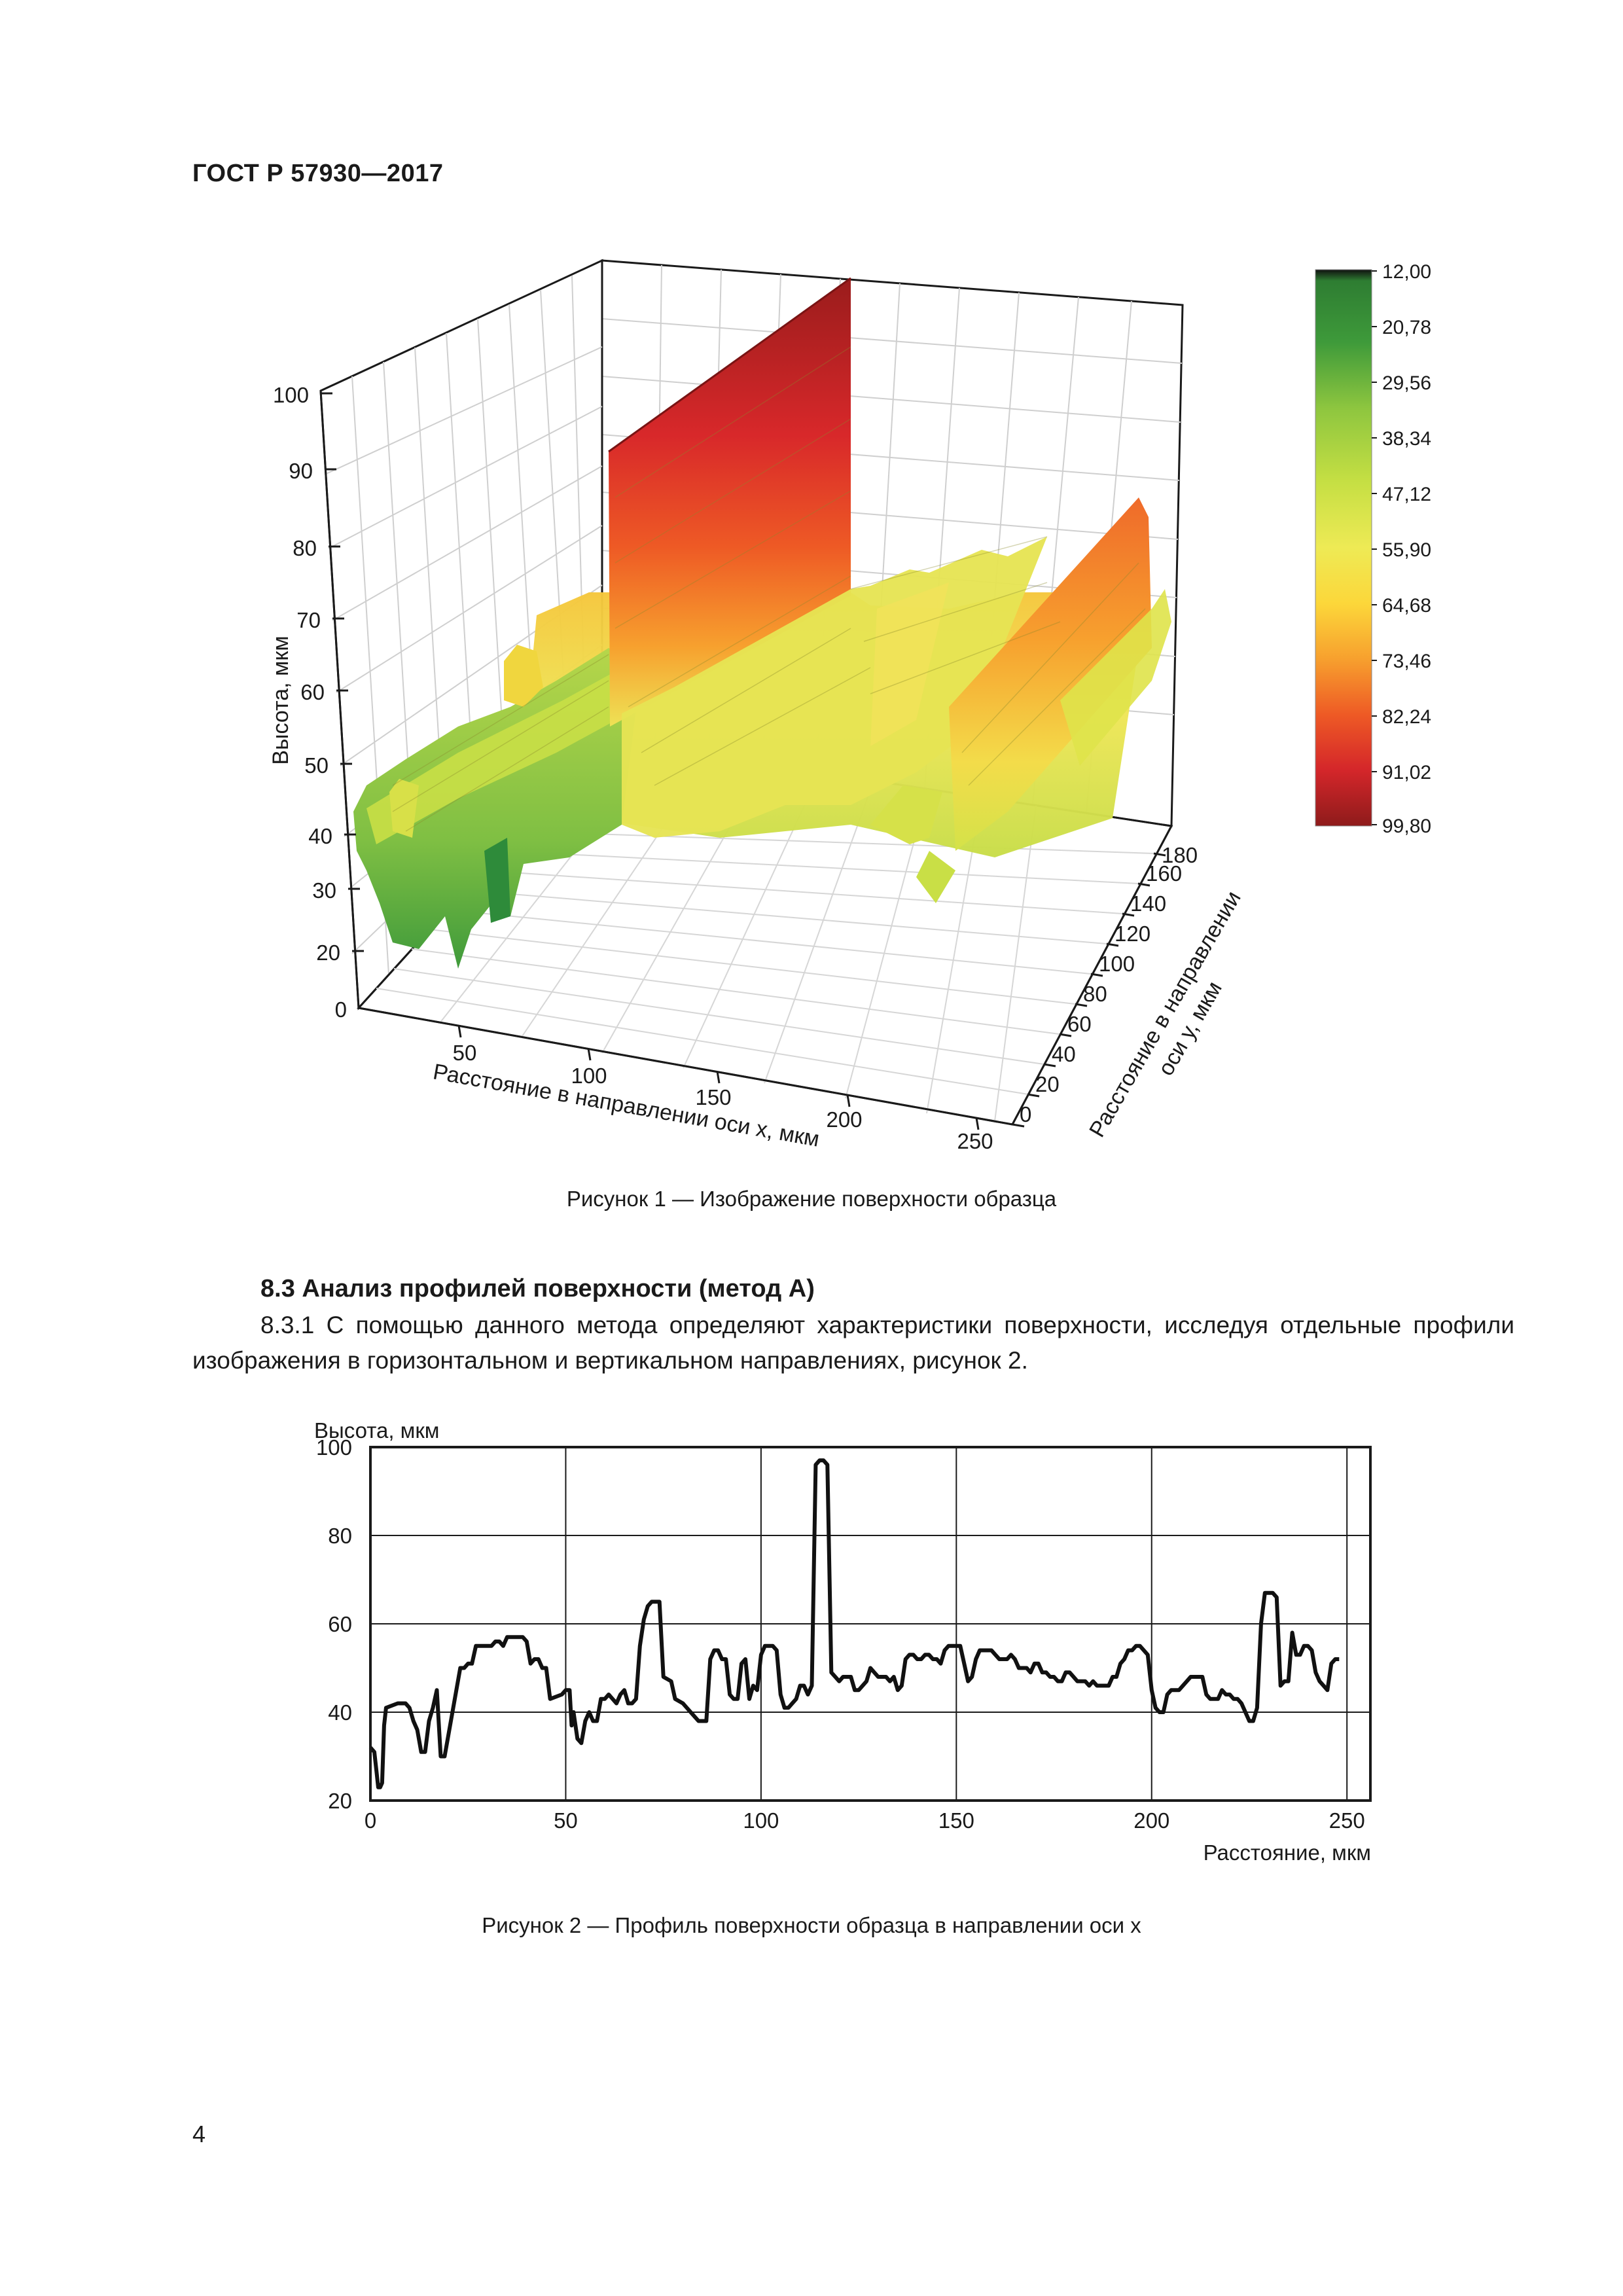 The image size is (1623, 2296). I want to click on z-tick-labels: 100 90 80 70 60 50 40 30 20 0, so click(310, 702).